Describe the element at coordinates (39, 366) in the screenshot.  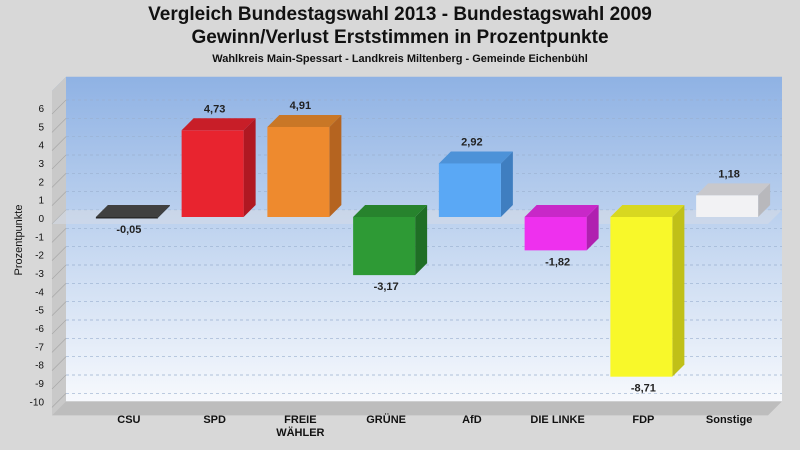
I see `y-tick-label: -8` at that location.